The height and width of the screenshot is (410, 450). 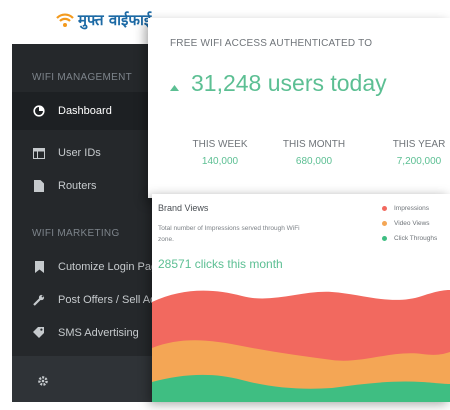 I want to click on legend-item-impressions: Impressions, so click(x=409, y=208).